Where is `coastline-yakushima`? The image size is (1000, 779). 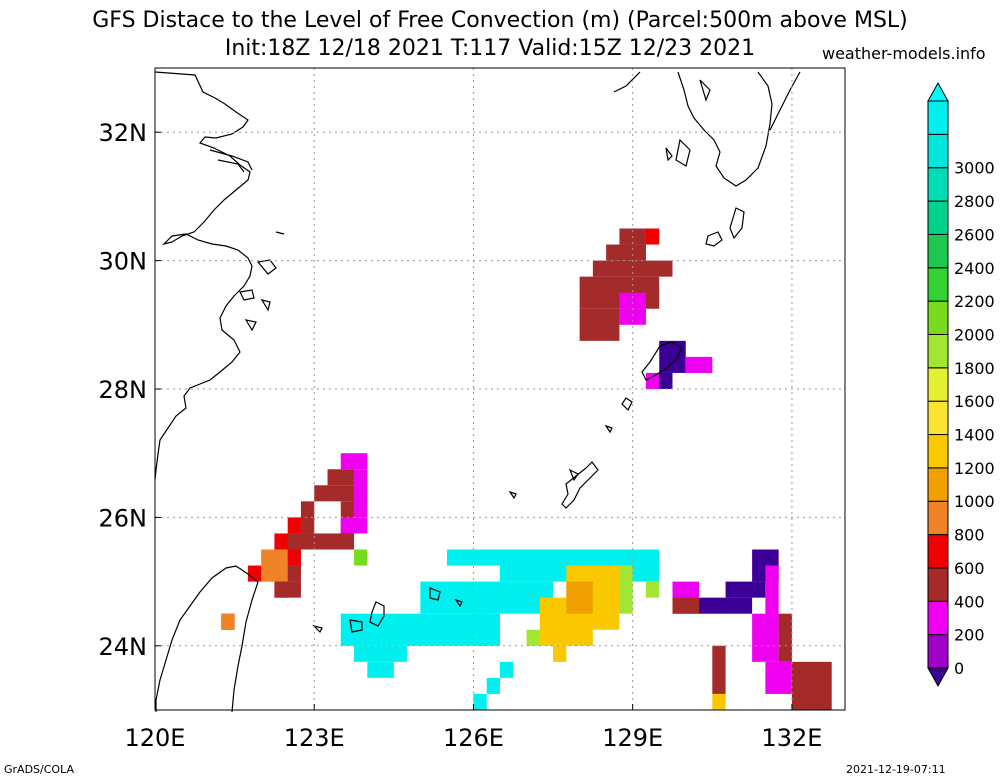
coastline-yakushima is located at coordinates (714, 239).